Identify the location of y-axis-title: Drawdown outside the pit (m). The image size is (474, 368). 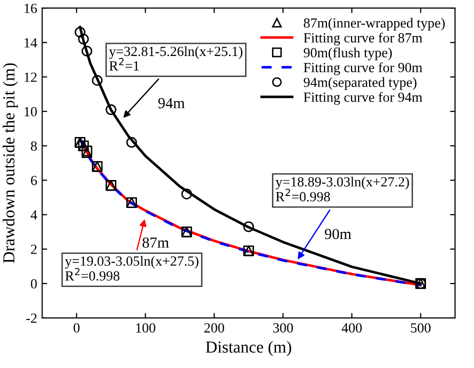
(10, 163).